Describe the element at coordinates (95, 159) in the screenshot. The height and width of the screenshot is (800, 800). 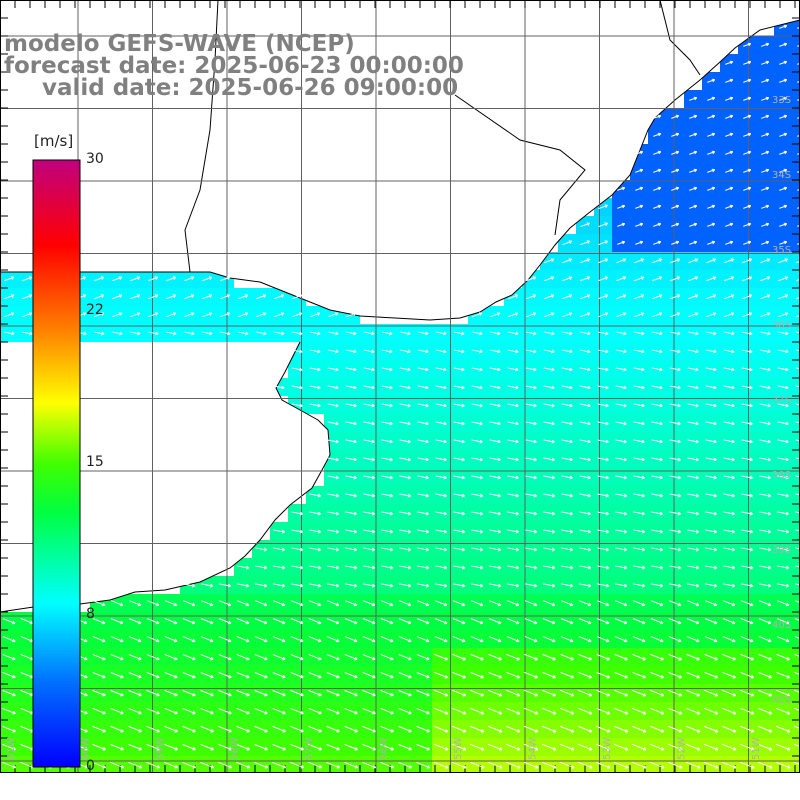
I see `colorbar-tick-30: 30` at that location.